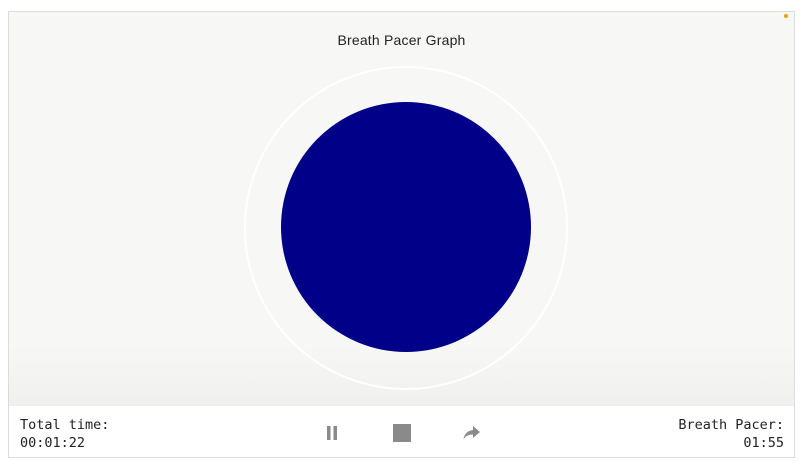 This screenshot has height=461, width=803. I want to click on status-indicator-dot, so click(786, 16).